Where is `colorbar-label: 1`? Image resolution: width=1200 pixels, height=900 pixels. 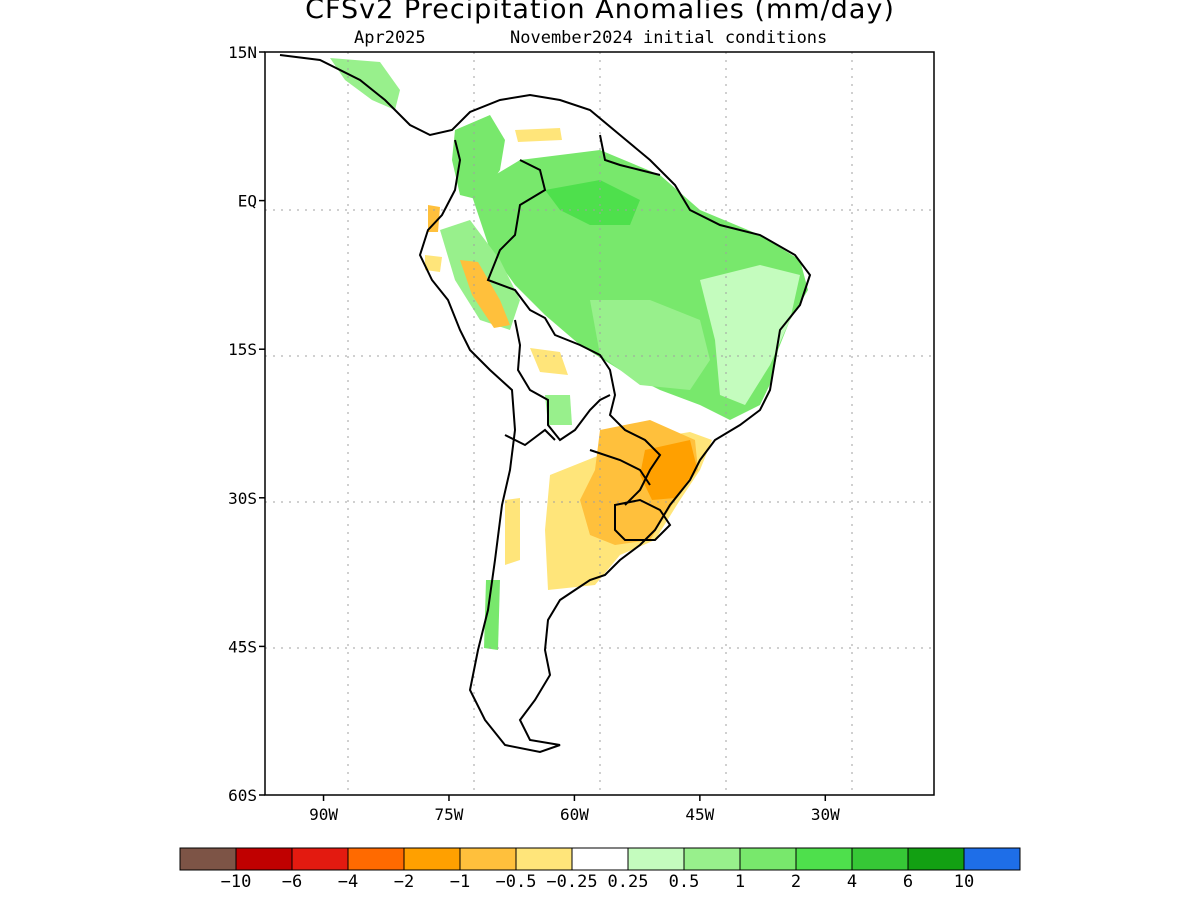
colorbar-label: 1 is located at coordinates (740, 882).